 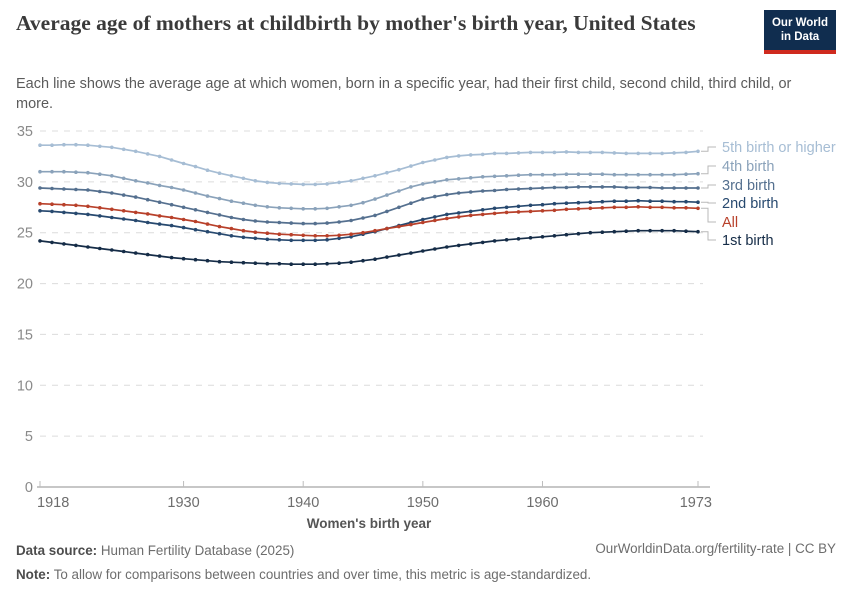 What do you see at coordinates (369, 190) in the screenshot?
I see `series-4th-birth` at bounding box center [369, 190].